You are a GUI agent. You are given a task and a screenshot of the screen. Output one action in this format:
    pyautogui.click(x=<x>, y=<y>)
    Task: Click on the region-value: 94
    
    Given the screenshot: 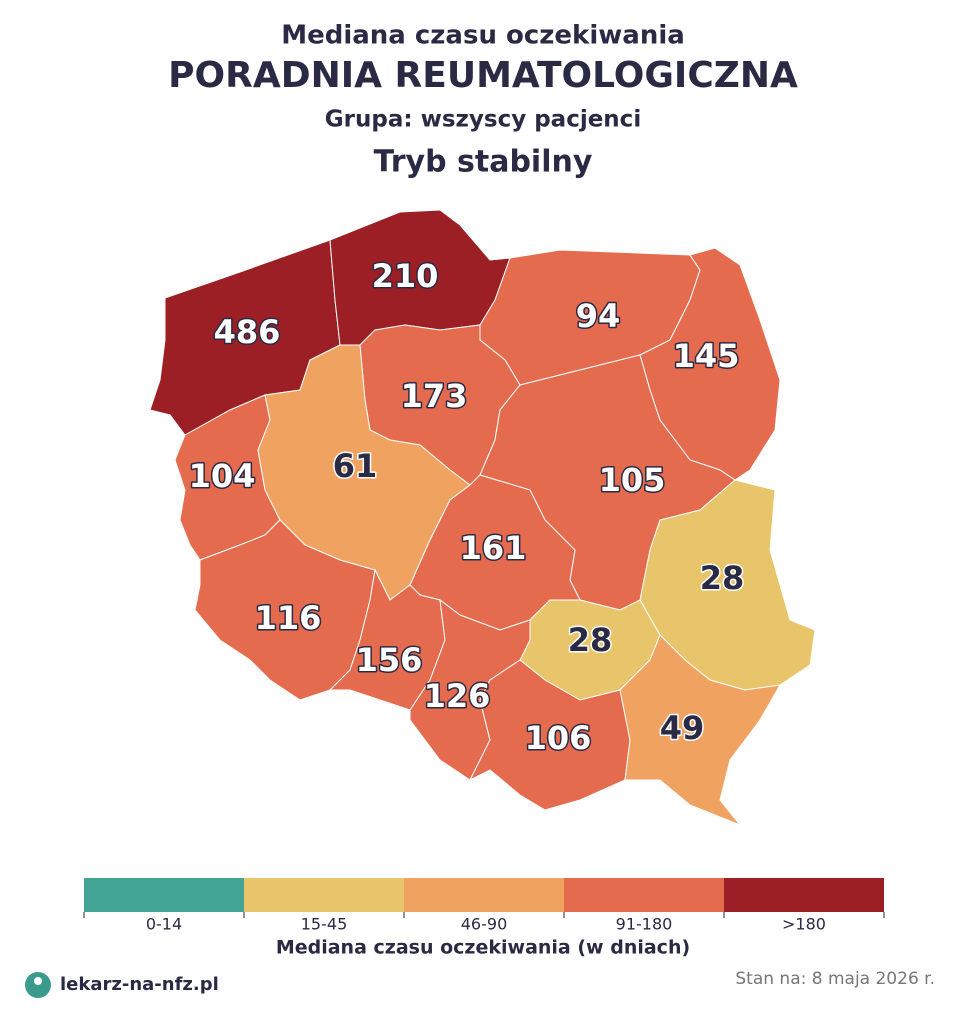 What is the action you would take?
    pyautogui.click(x=598, y=316)
    